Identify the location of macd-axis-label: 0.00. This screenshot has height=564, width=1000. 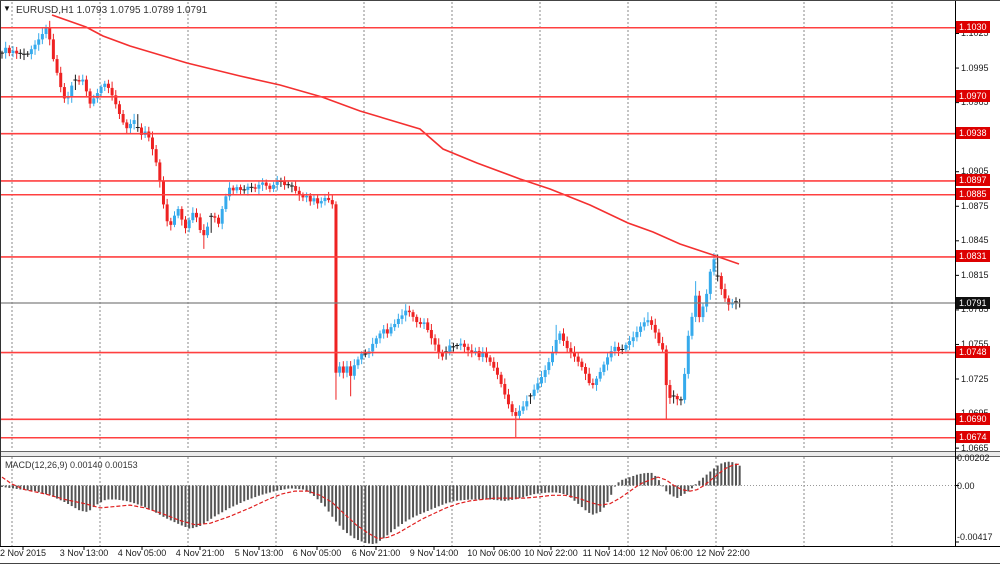
(966, 485).